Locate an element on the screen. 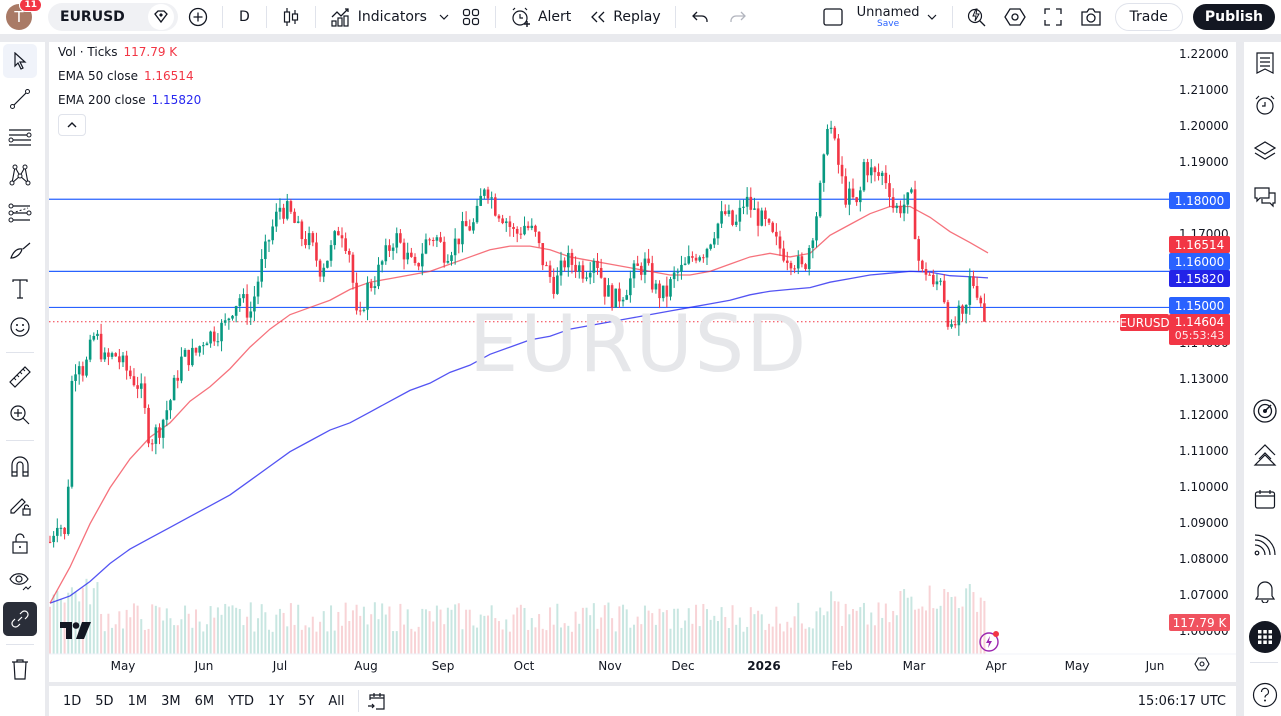  range-button-3m: 3M is located at coordinates (171, 701).